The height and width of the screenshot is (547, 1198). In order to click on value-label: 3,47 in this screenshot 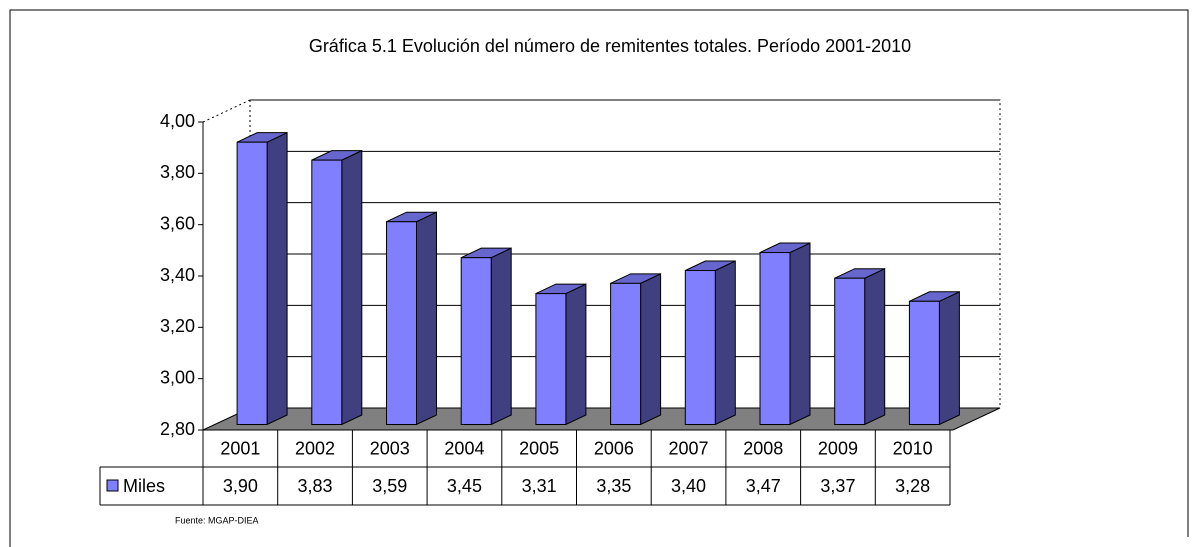, I will do `click(763, 486)`.